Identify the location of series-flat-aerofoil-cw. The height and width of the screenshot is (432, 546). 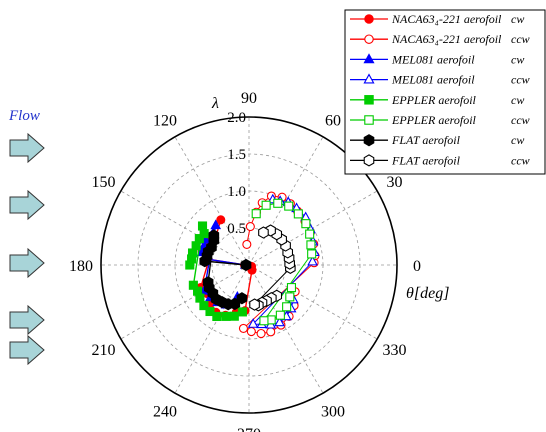
(225, 270).